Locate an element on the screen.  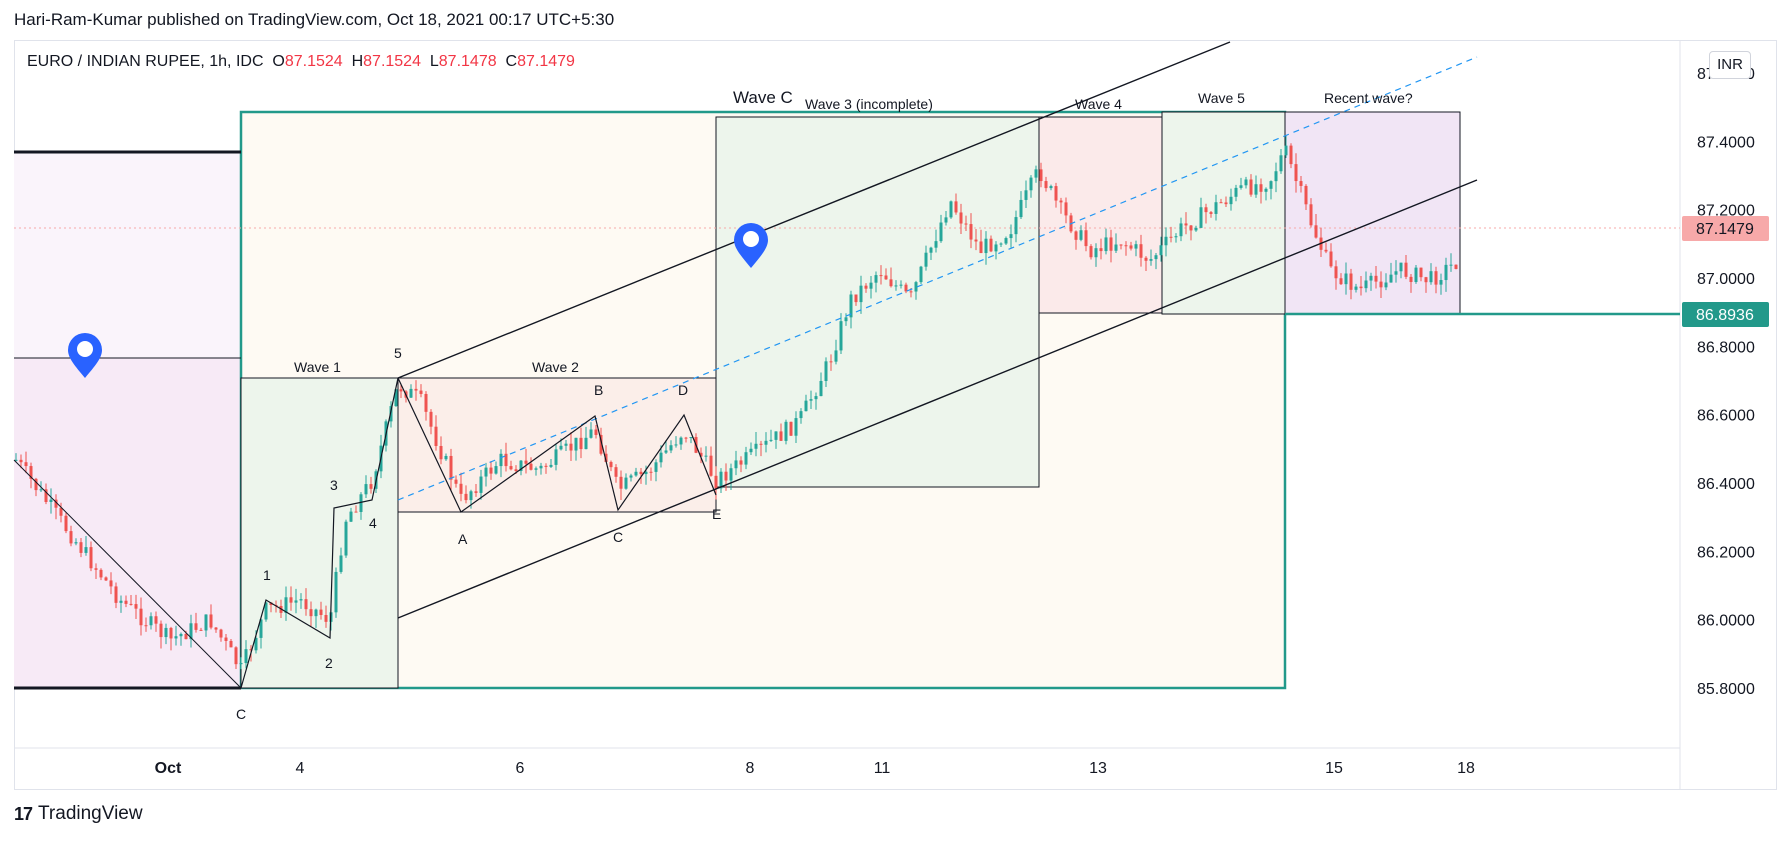
wave4-label: Wave 4 is located at coordinates (1098, 104).